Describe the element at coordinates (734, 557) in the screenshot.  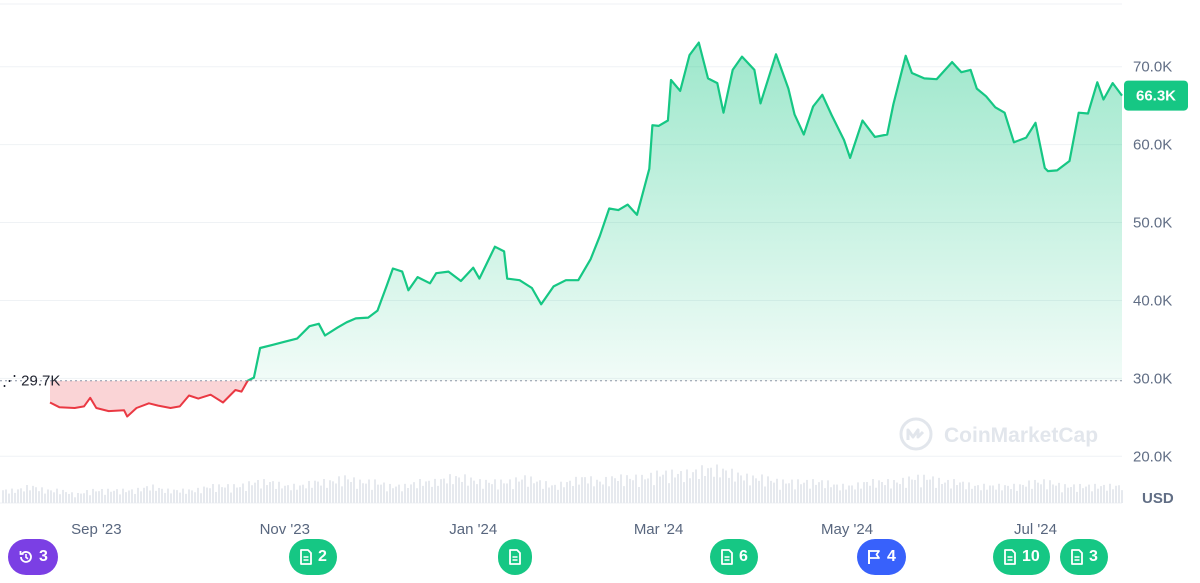
I see `event-badge: 6` at that location.